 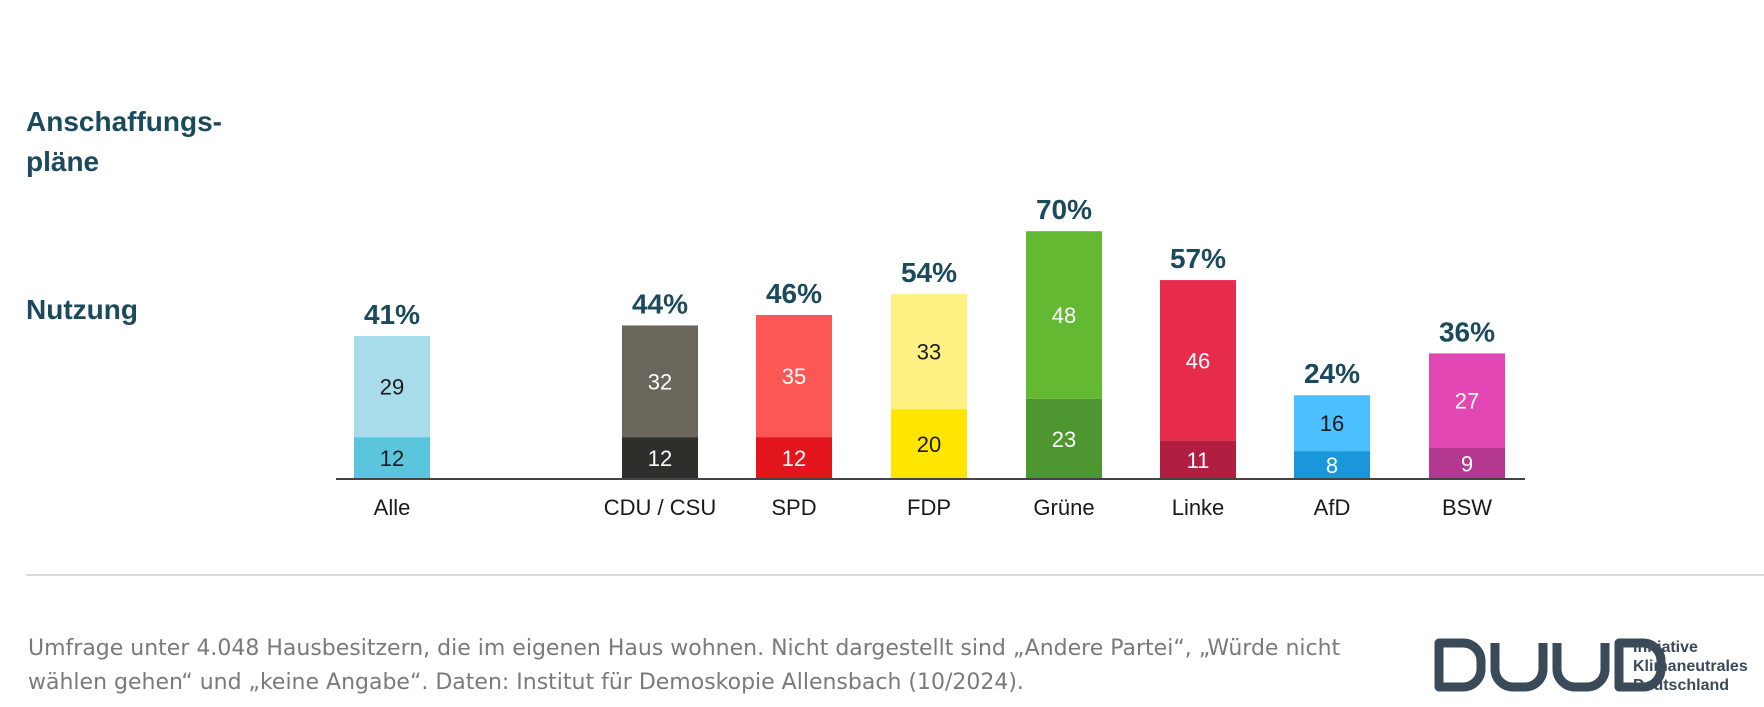 What do you see at coordinates (660, 507) in the screenshot?
I see `category-label: CDU / CSU` at bounding box center [660, 507].